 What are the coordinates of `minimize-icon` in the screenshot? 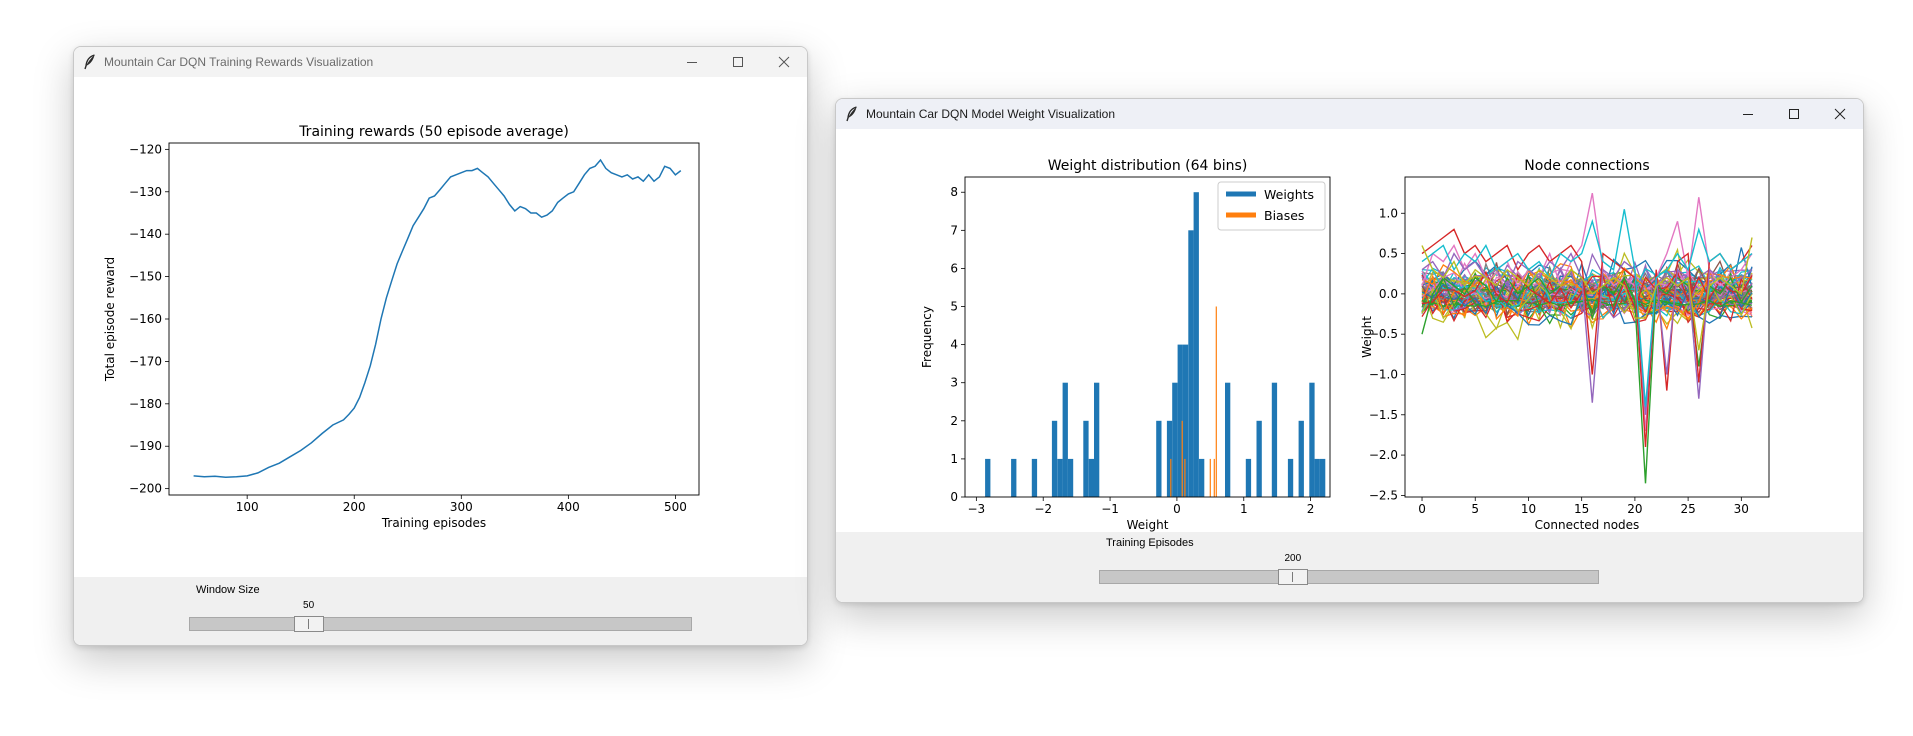 It's located at (1748, 114).